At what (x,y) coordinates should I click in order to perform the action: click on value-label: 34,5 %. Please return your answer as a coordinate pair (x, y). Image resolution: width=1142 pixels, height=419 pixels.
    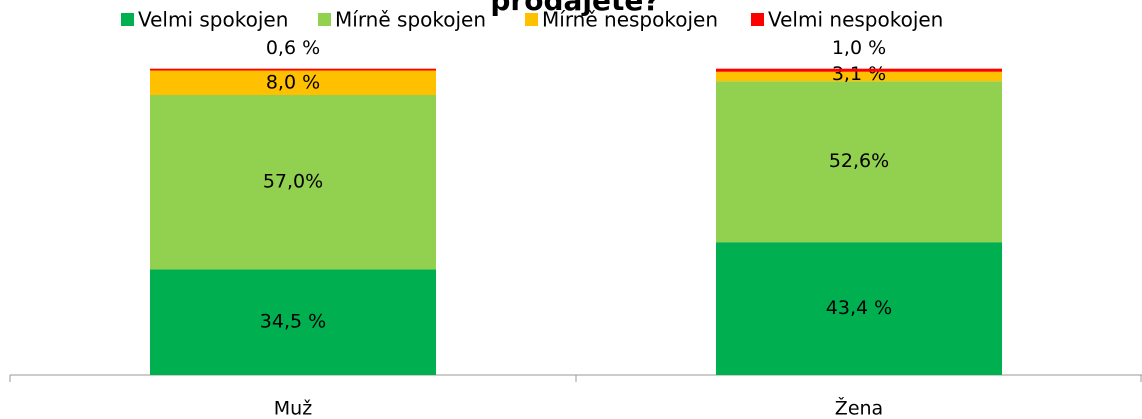
    Looking at the image, I should click on (293, 322).